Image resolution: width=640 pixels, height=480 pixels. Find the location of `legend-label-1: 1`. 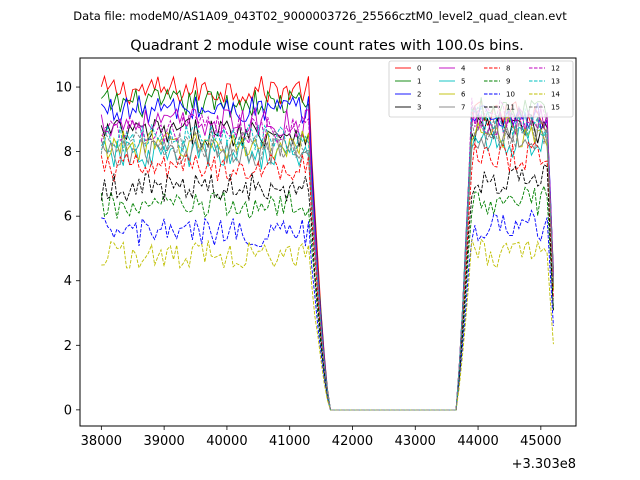

legend-label-1: 1 is located at coordinates (419, 82).